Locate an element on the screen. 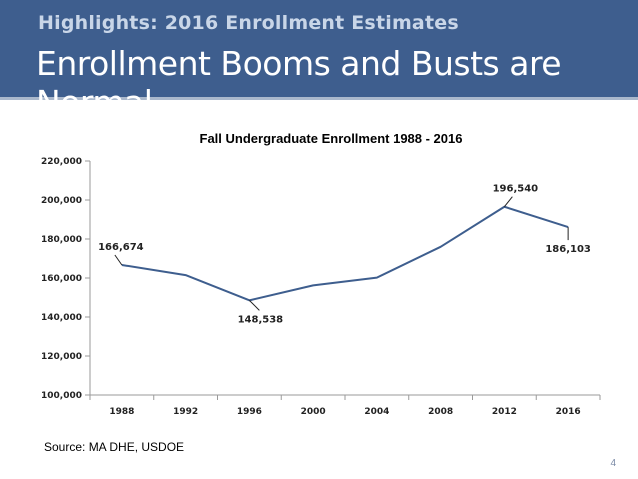 This screenshot has height=479, width=638. y-tick-label: 140,000 is located at coordinates (61, 318).